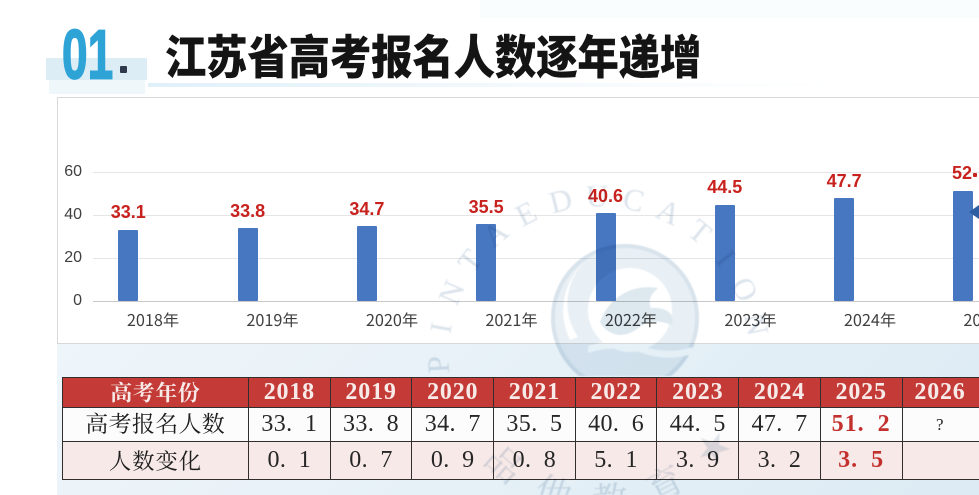 Image resolution: width=979 pixels, height=495 pixels. What do you see at coordinates (744, 289) in the screenshot?
I see `svg-text: O` at bounding box center [744, 289].